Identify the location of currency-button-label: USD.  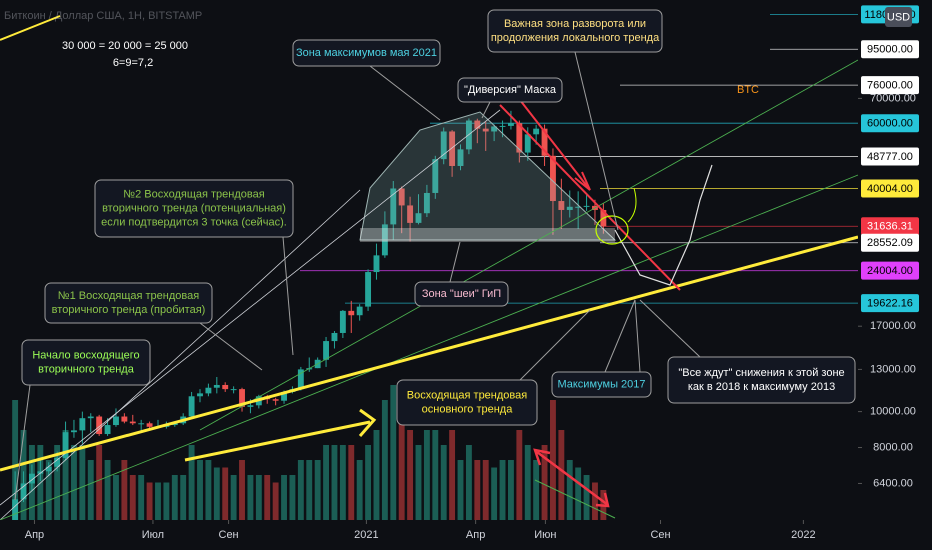
(898, 17).